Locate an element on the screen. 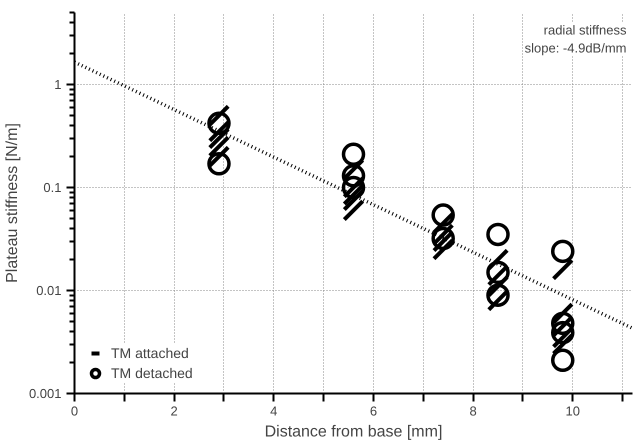 This screenshot has width=640, height=443. x-axis-title: Distance from base [mm] is located at coordinates (353, 432).